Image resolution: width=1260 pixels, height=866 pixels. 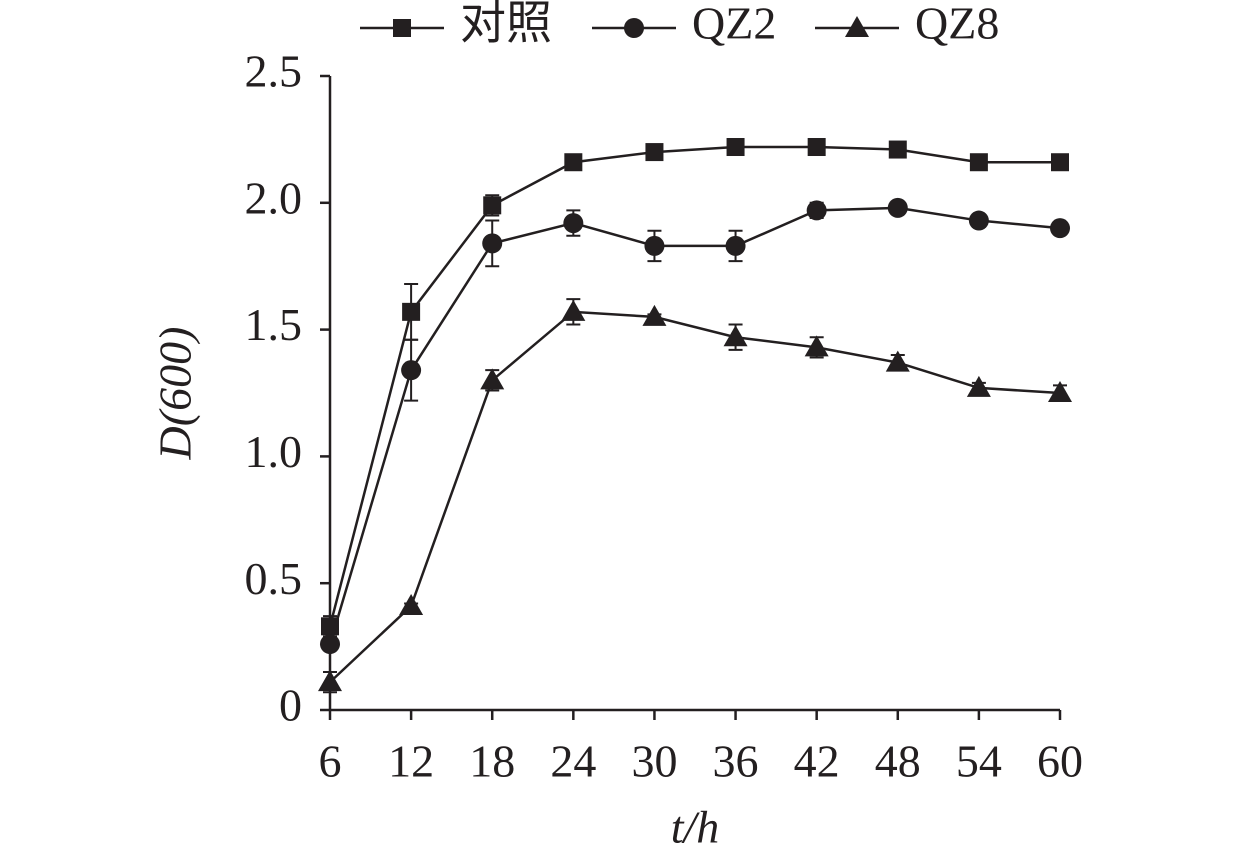 What do you see at coordinates (506, 24) in the screenshot?
I see `legend-label: 对照` at bounding box center [506, 24].